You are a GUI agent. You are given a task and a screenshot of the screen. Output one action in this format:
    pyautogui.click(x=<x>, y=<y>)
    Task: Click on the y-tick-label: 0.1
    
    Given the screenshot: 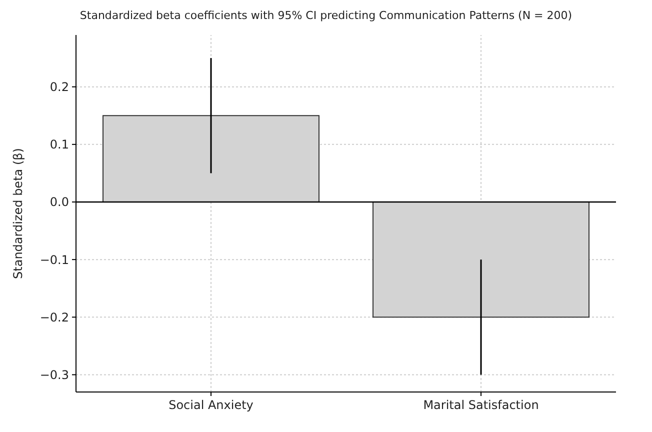 What is the action you would take?
    pyautogui.click(x=59, y=145)
    